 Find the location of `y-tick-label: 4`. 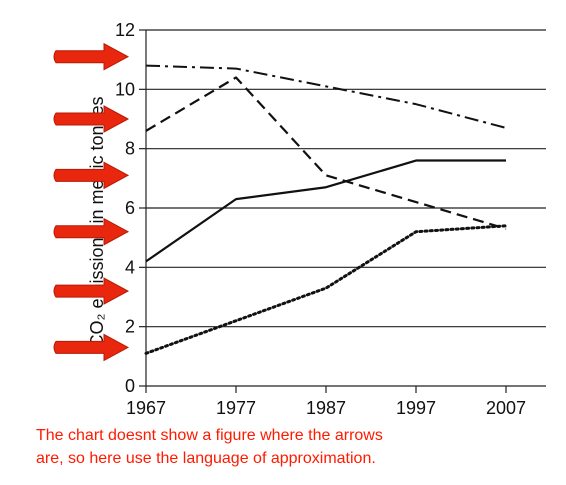

y-tick-label: 4 is located at coordinates (130, 267).